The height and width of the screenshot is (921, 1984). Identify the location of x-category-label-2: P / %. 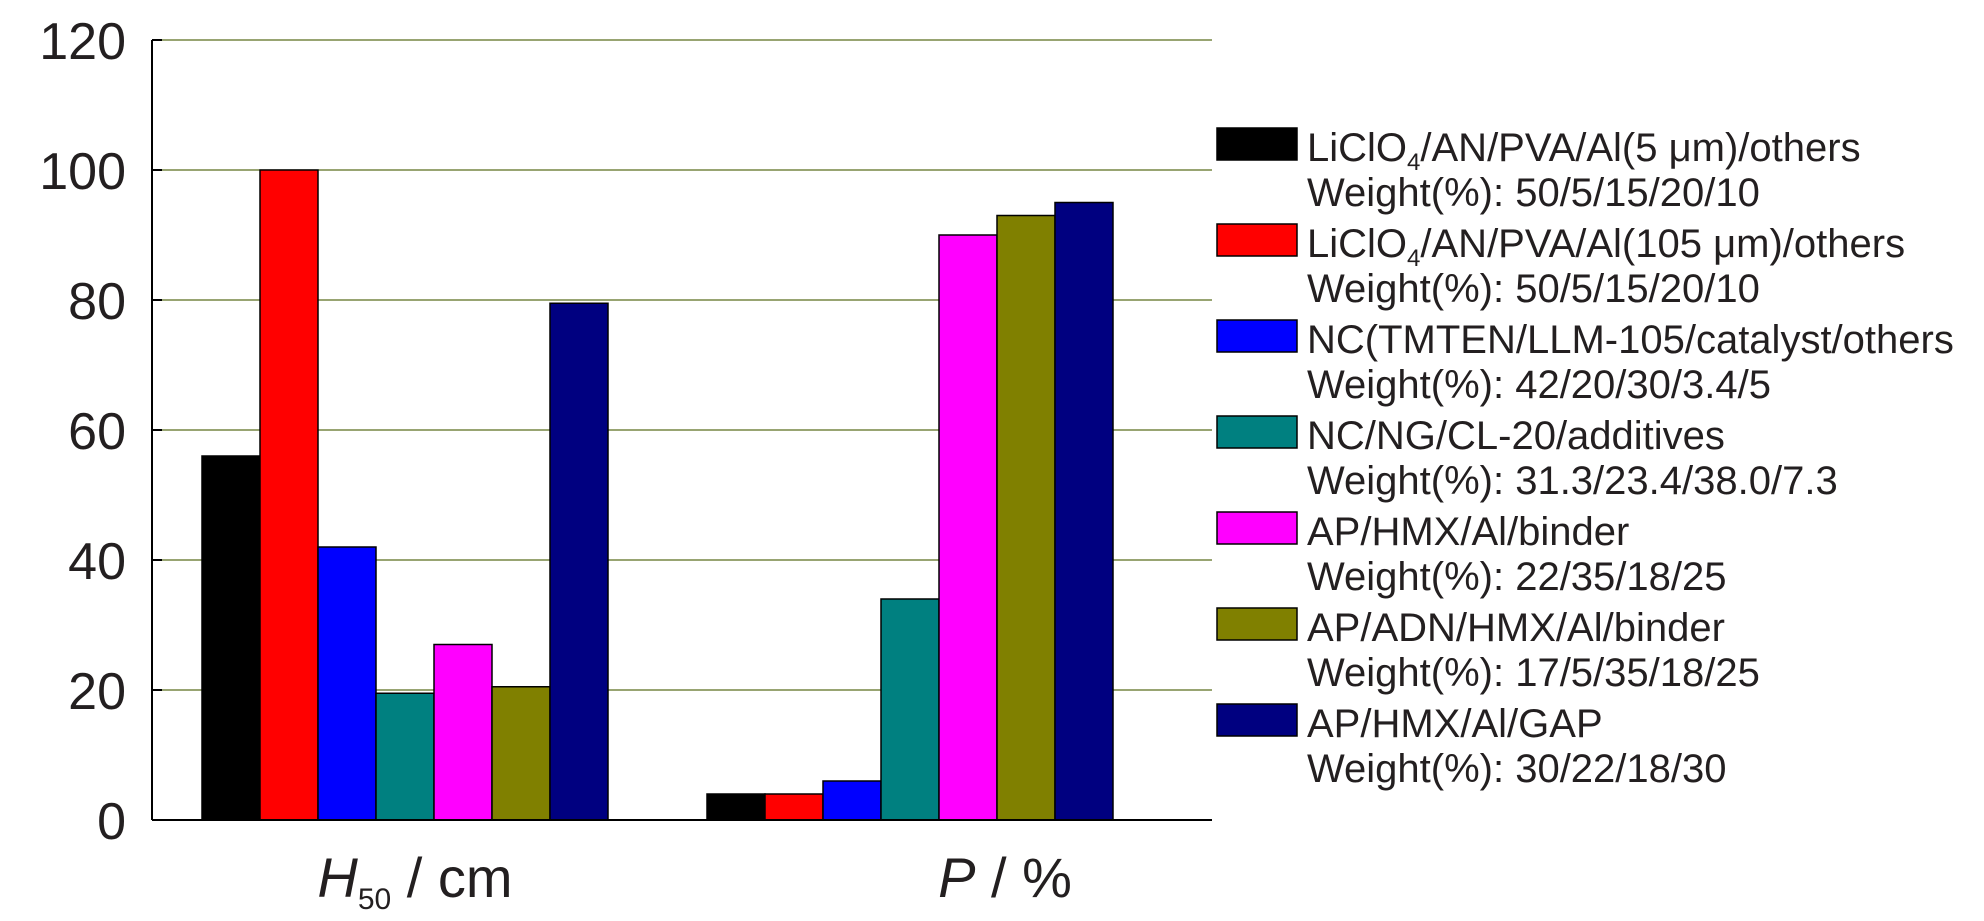
(1005, 877).